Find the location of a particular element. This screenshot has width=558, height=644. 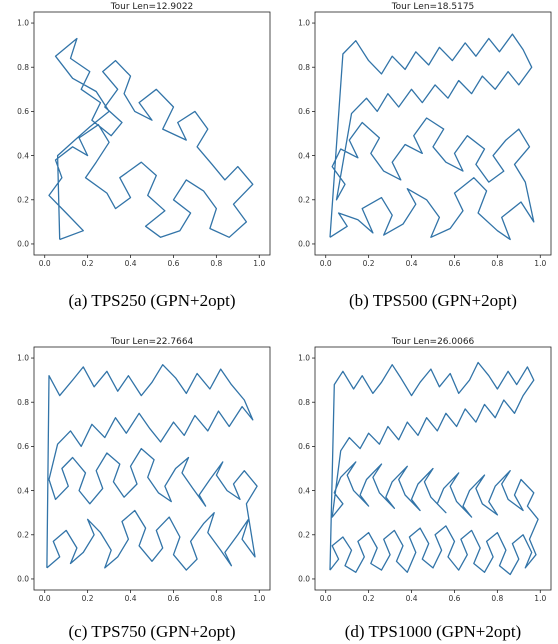

panel-title: Tour Len=12.9022 is located at coordinates (152, 7).